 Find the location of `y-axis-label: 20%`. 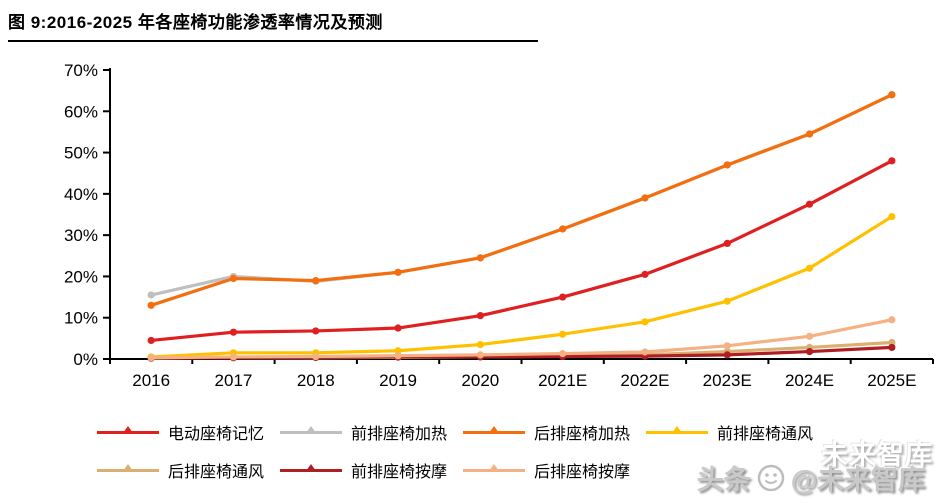

y-axis-label: 20% is located at coordinates (81, 276).